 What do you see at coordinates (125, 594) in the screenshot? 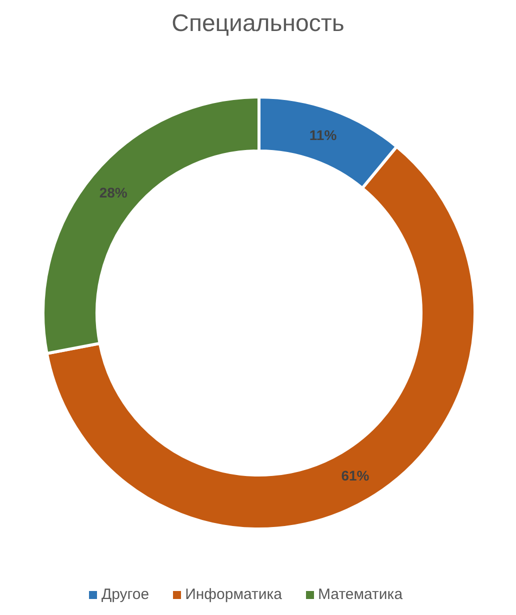
I see `legend-label: Другое` at bounding box center [125, 594].